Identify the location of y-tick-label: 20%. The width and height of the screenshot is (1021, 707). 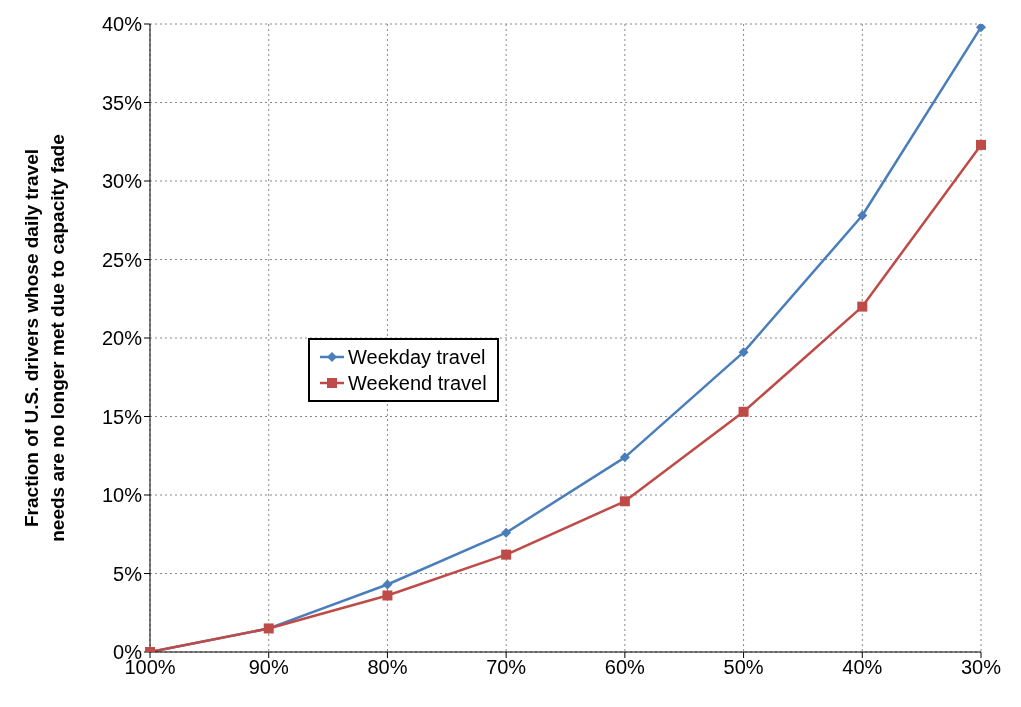
(122, 338).